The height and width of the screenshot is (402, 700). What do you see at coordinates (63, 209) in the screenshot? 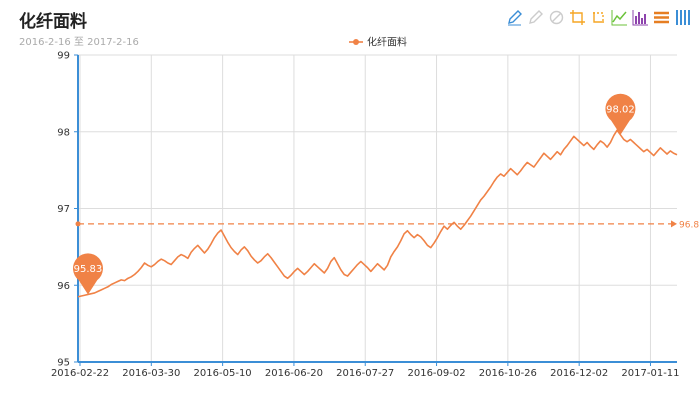
I see `y-tick-label: 97` at bounding box center [63, 209].